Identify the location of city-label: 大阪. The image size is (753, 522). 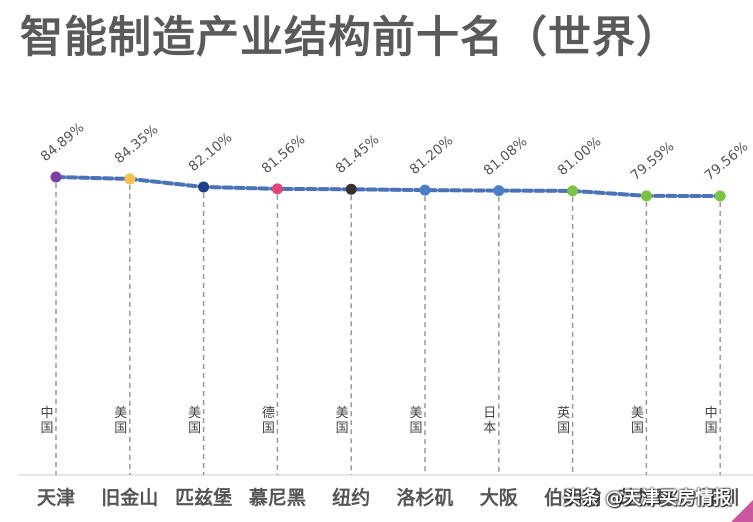
(498, 498).